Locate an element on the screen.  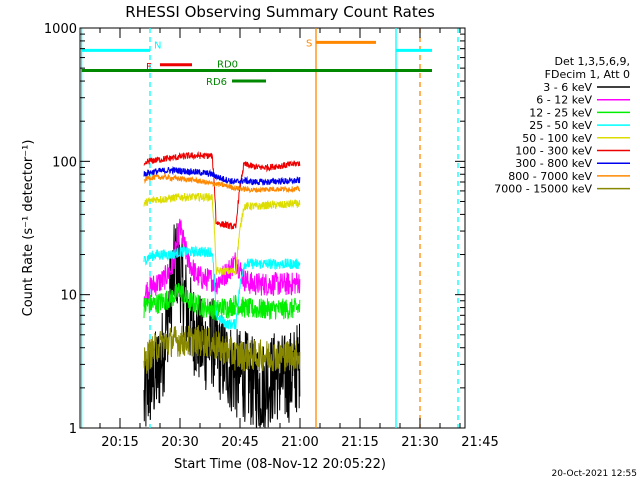
legend-label-4: 50 - 100 keV is located at coordinates (557, 138).